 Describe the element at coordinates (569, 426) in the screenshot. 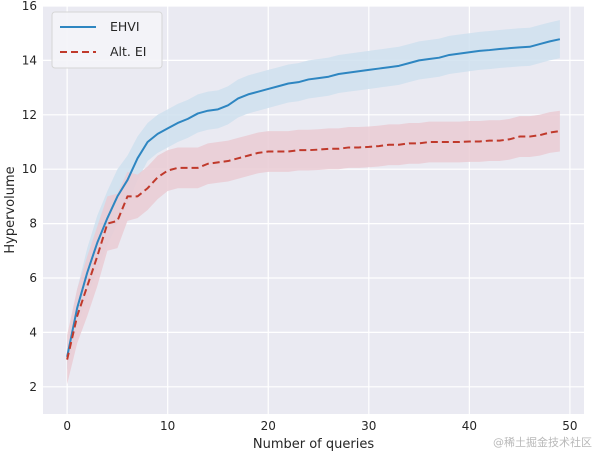

I see `x-tick-label-50: 50` at that location.